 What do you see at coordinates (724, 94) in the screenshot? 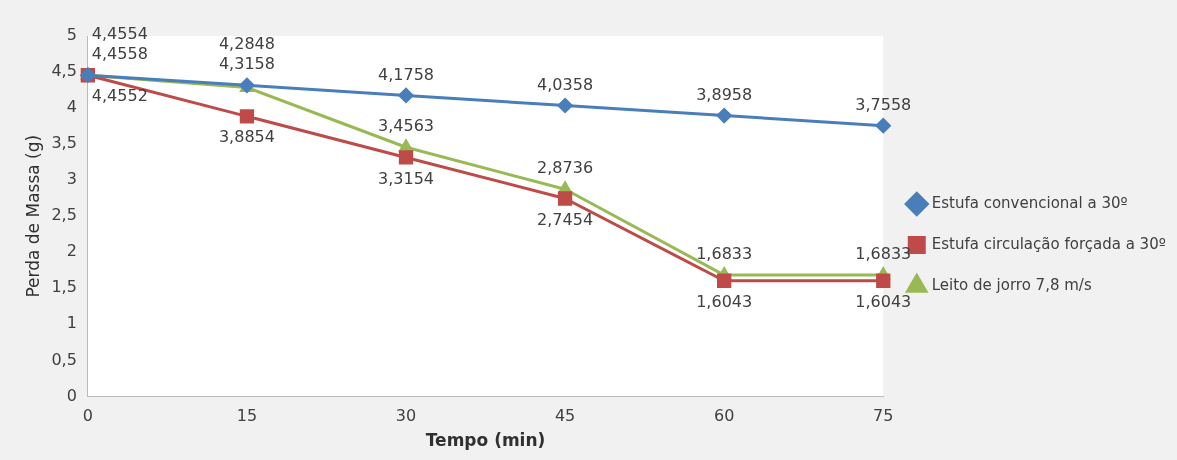
I see `data-label: 3,8958` at bounding box center [724, 94].